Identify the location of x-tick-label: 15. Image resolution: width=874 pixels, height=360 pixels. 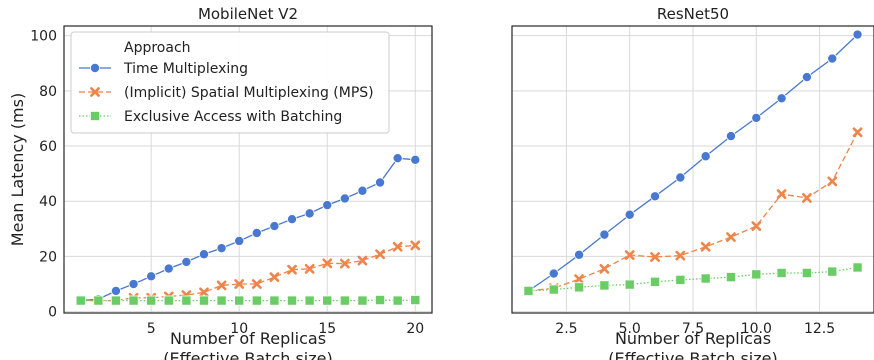
(327, 329).